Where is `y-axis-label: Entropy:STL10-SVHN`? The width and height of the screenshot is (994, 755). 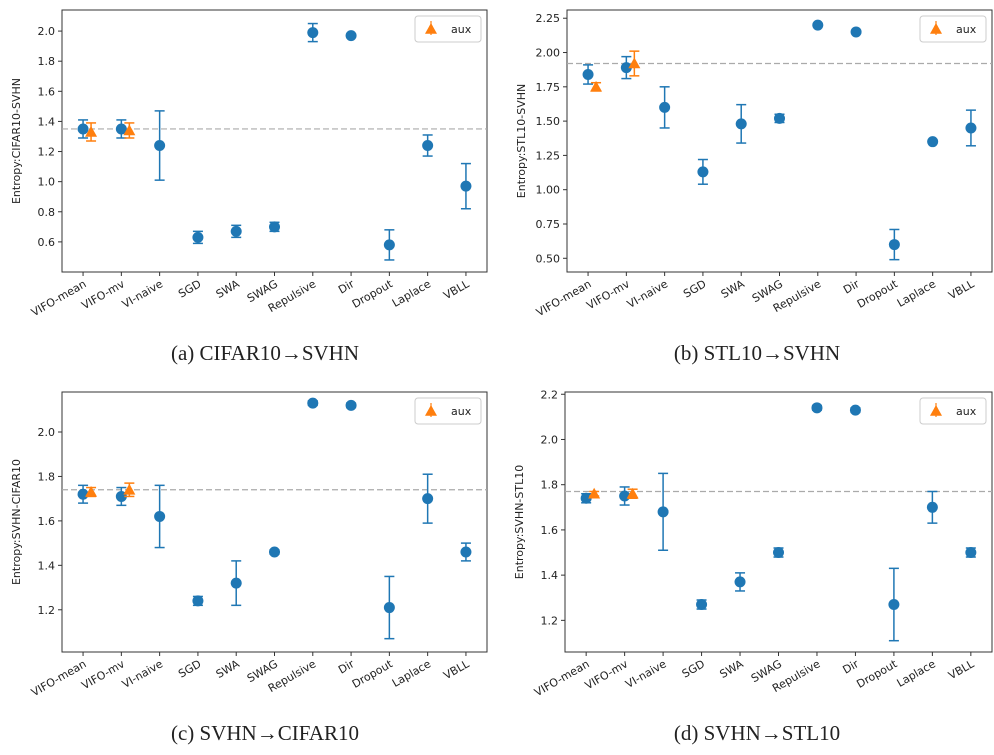 y-axis-label: Entropy:STL10-SVHN is located at coordinates (521, 141).